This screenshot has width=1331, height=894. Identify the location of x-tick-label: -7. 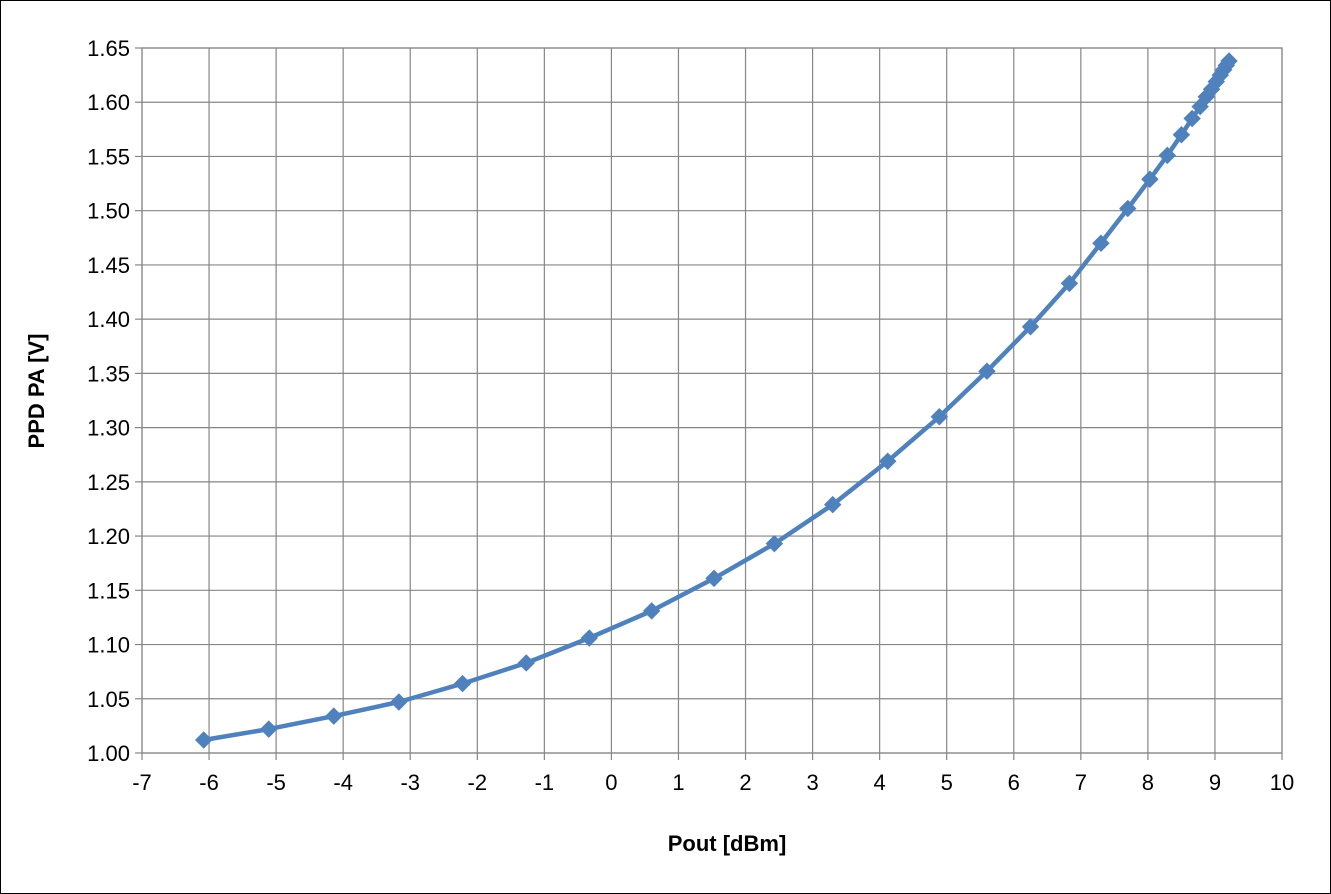
(142, 782).